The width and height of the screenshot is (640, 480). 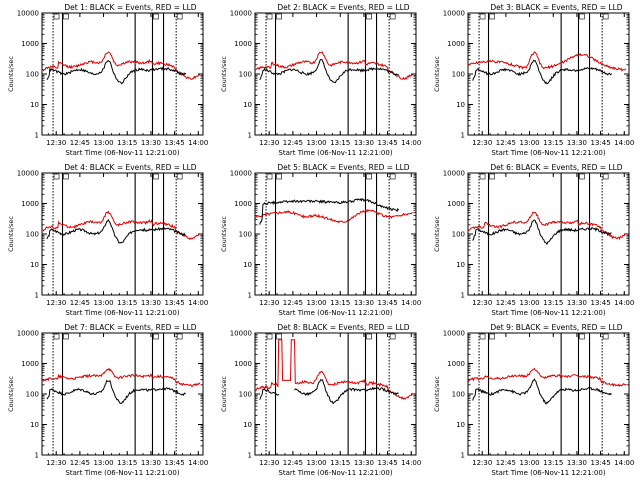 What do you see at coordinates (130, 7) in the screenshot?
I see `panel-title: Det 1: BLACK = Events, RED = LLD` at bounding box center [130, 7].